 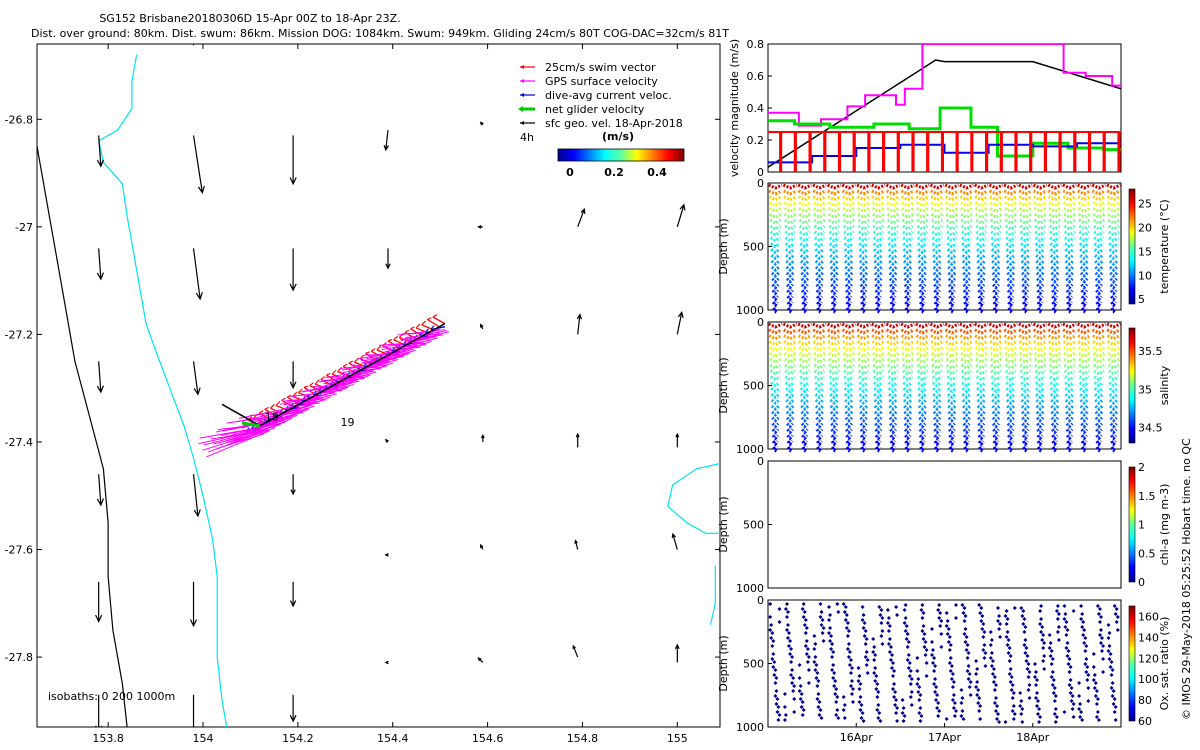 I want to click on gps-vector-line, so click(x=410, y=349).